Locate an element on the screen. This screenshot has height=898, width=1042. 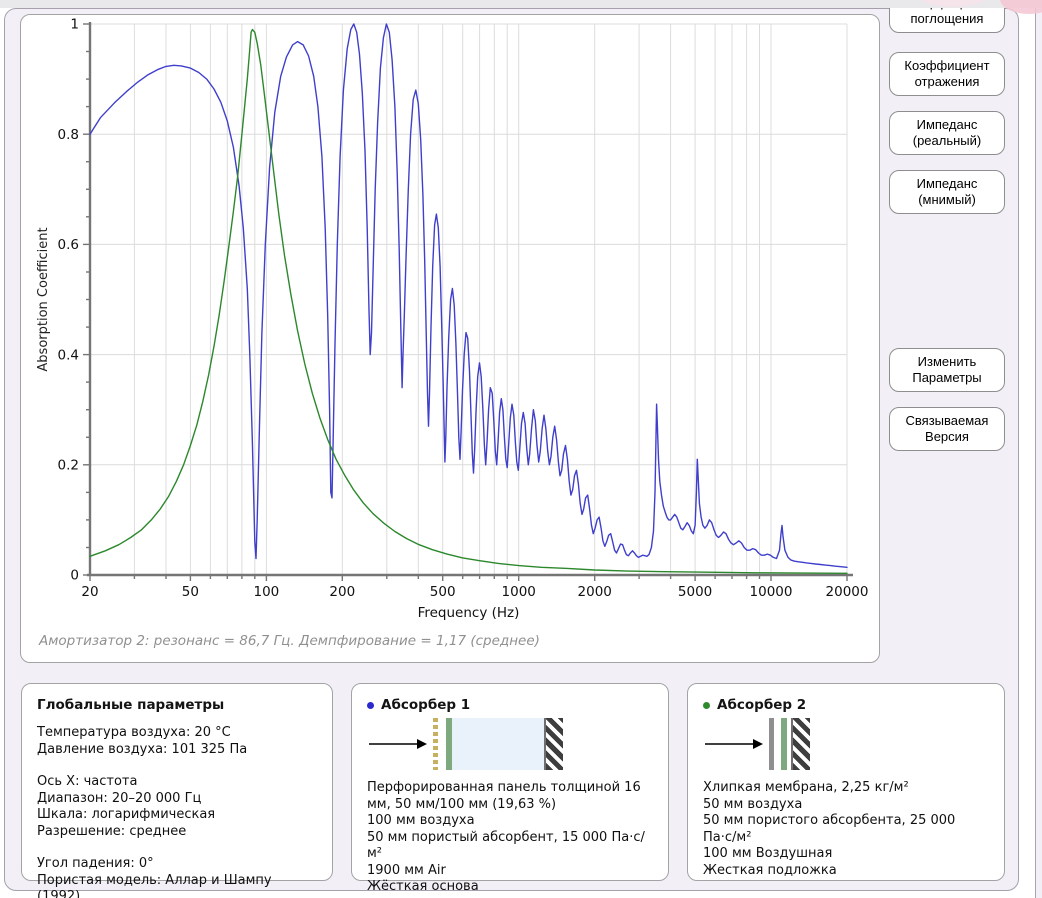
absorber1-layers-diagram is located at coordinates (511, 744).